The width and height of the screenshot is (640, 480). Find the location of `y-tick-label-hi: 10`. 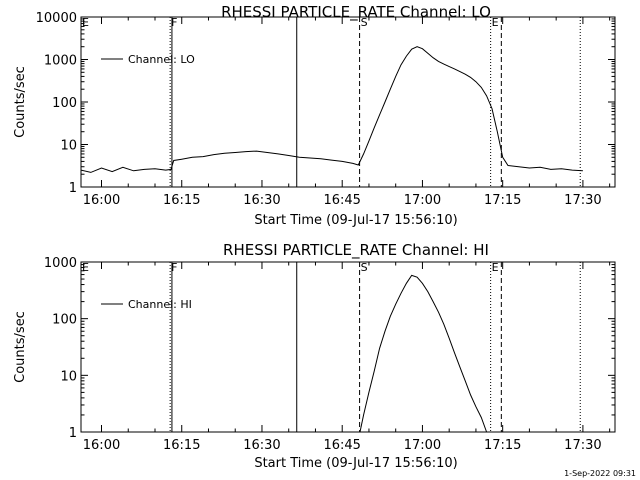

y-tick-label-hi: 10 is located at coordinates (68, 376).